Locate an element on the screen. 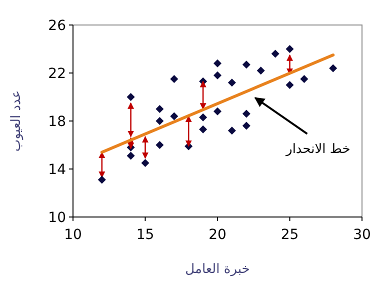 The image size is (385, 288). x-tick-label: 30 is located at coordinates (362, 235).